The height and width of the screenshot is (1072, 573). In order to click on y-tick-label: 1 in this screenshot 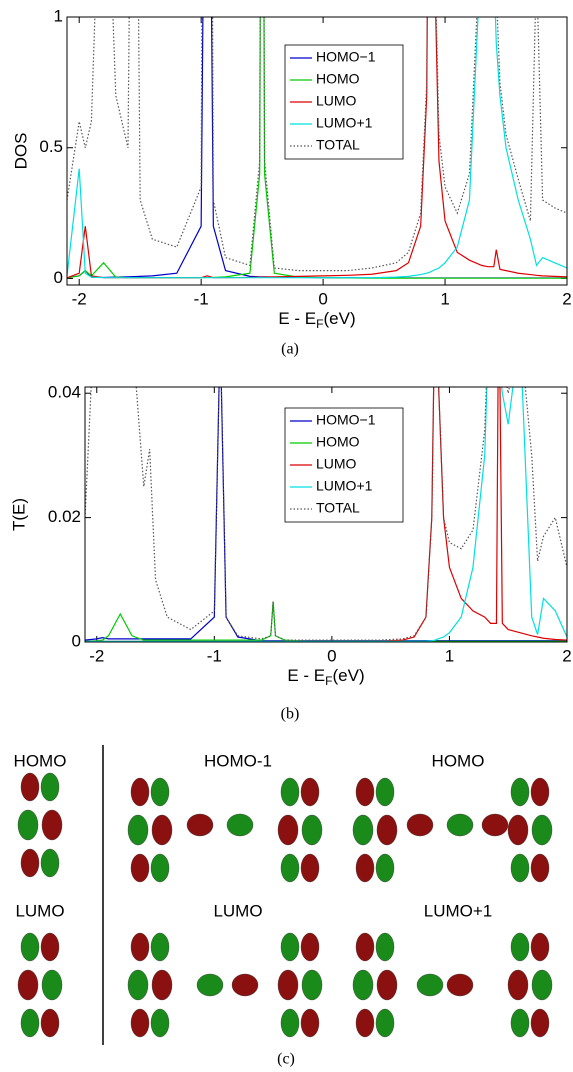, I will do `click(58, 15)`.